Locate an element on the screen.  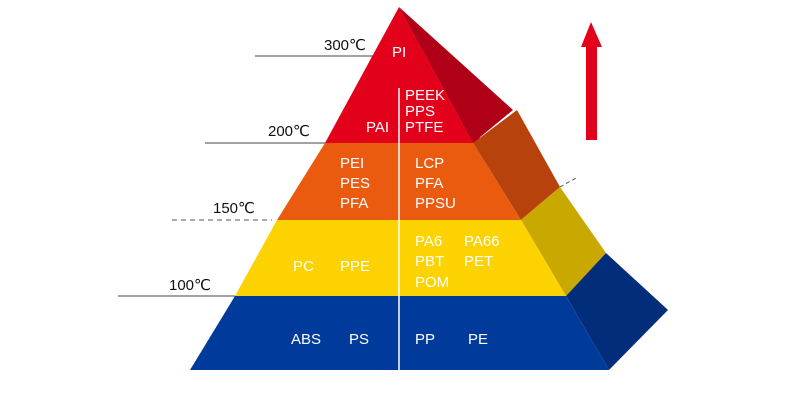
label-pi: PI is located at coordinates (399, 52).